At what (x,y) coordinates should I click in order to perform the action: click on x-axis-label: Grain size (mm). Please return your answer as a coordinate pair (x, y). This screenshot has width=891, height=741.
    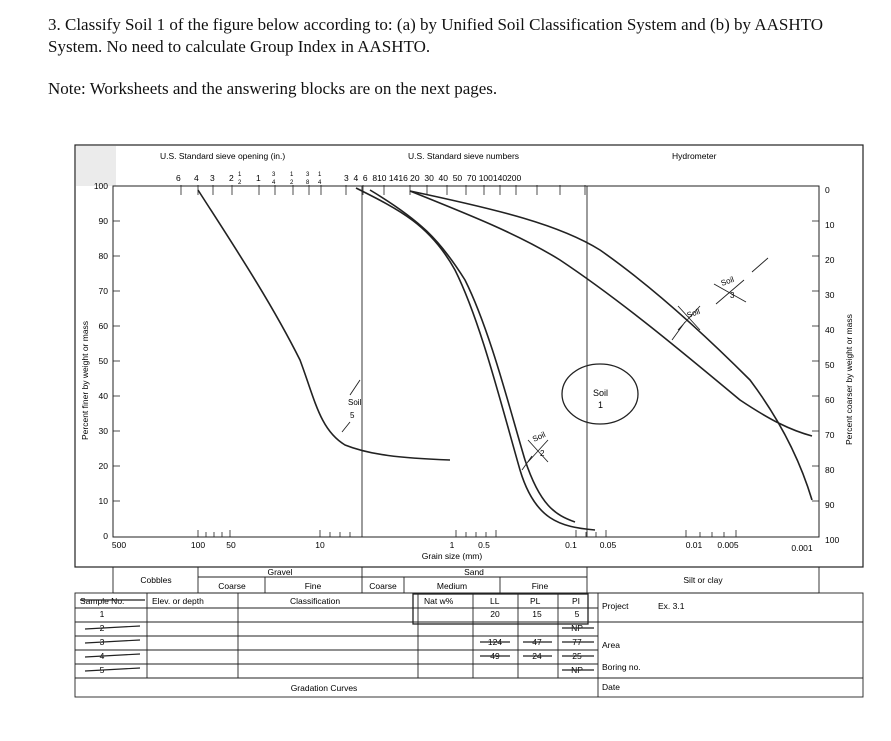
    Looking at the image, I should click on (452, 556).